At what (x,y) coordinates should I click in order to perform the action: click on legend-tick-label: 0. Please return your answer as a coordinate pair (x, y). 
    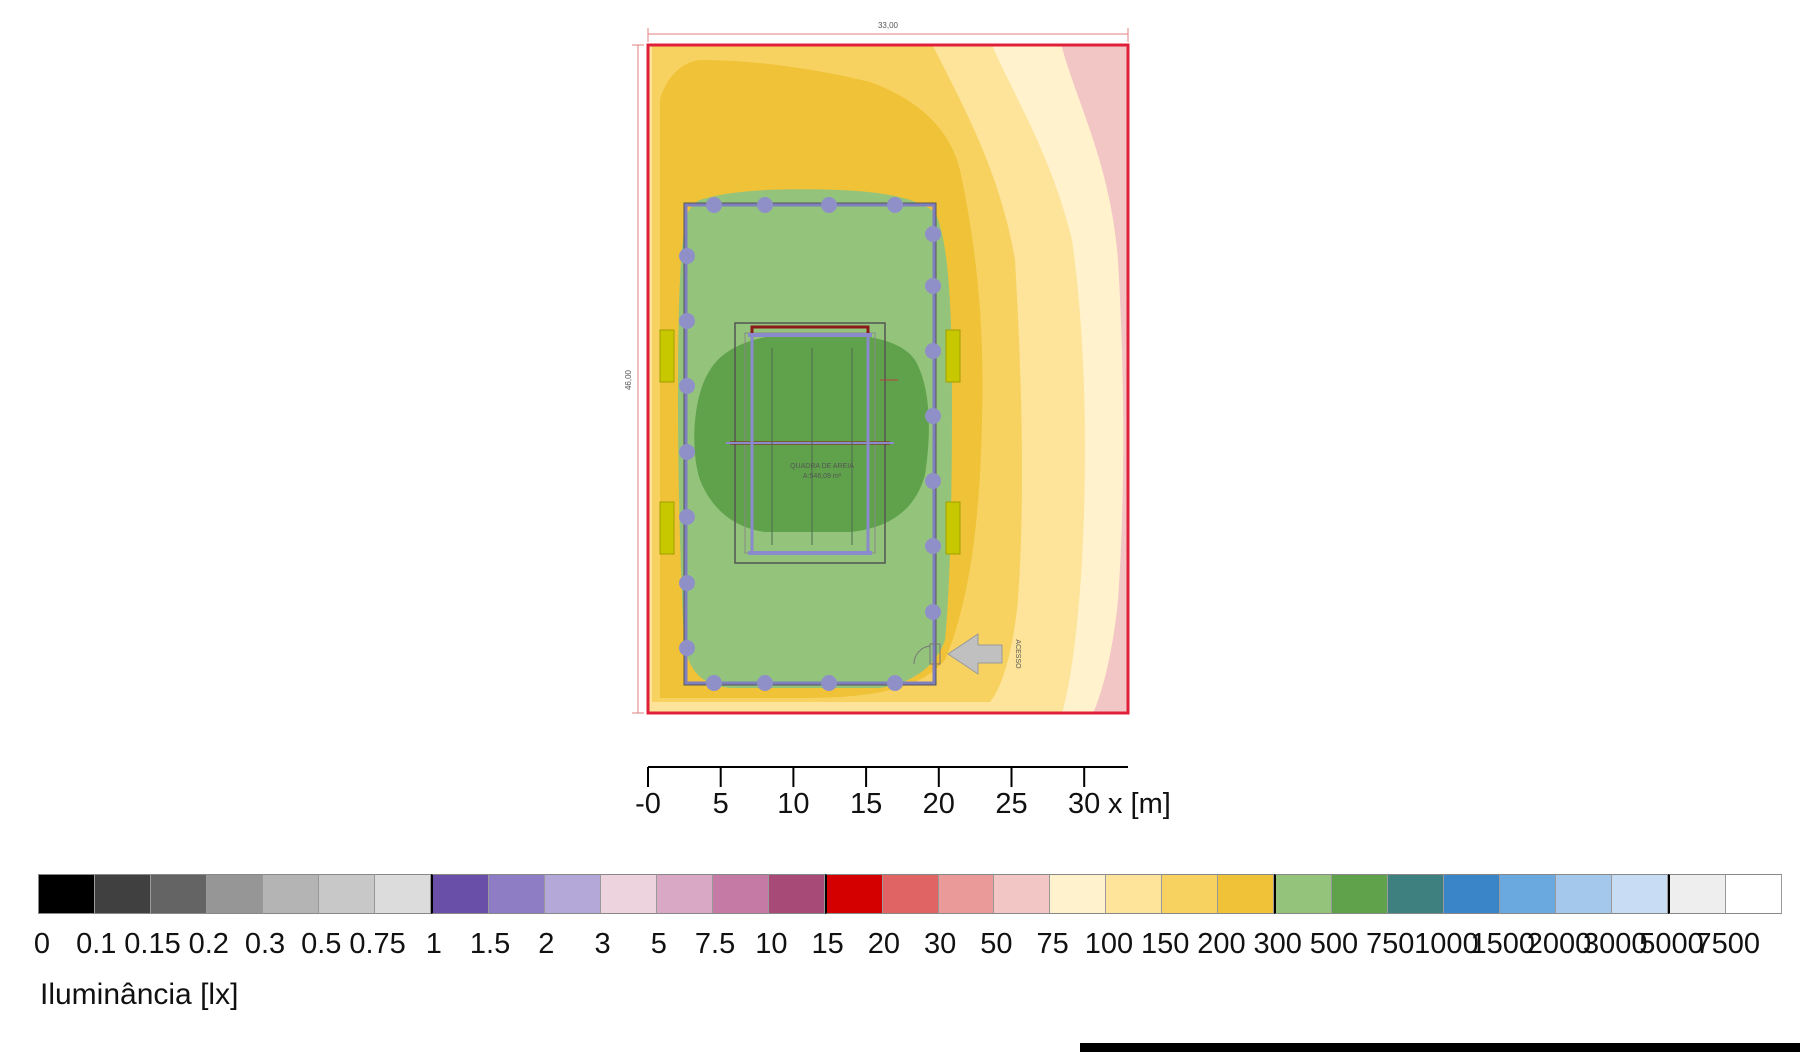
    Looking at the image, I should click on (42, 944).